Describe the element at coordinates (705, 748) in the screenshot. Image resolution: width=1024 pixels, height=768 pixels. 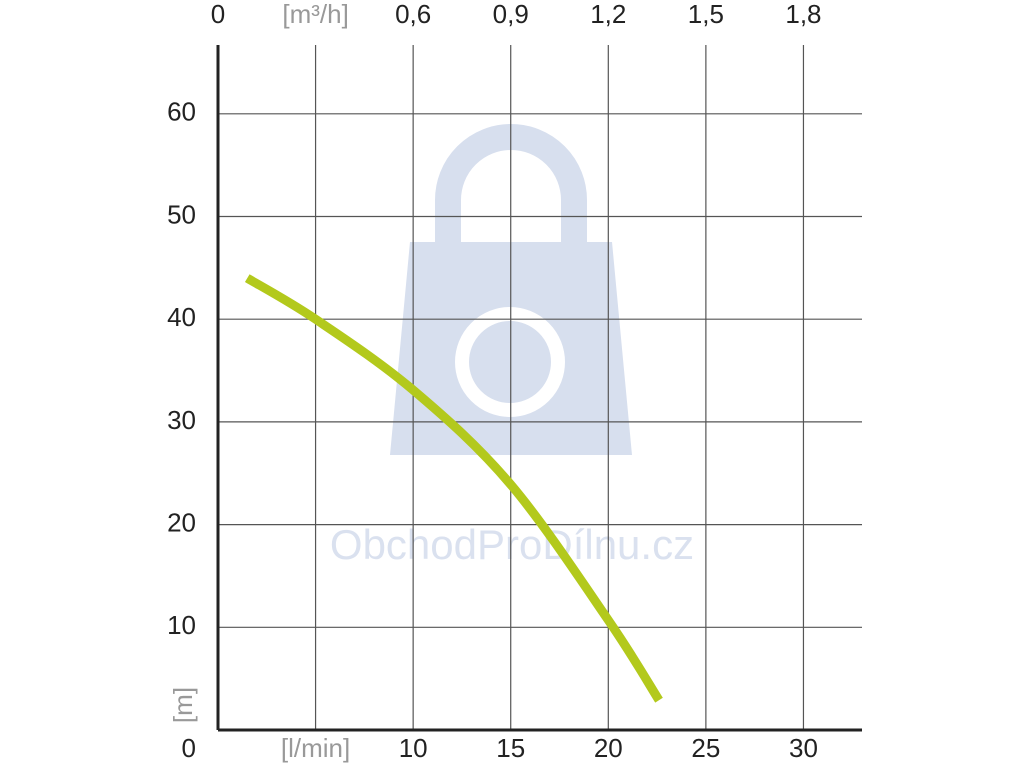
I see `x-tick-label: 25` at that location.